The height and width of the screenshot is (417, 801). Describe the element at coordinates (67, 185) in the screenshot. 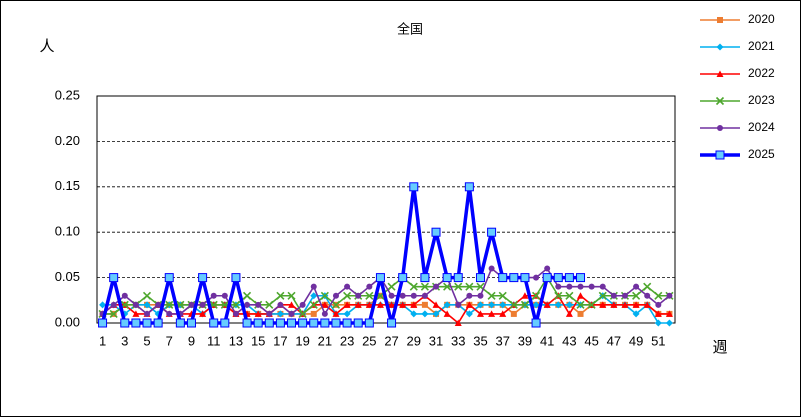

I see `y-tick-label: 0.15` at that location.